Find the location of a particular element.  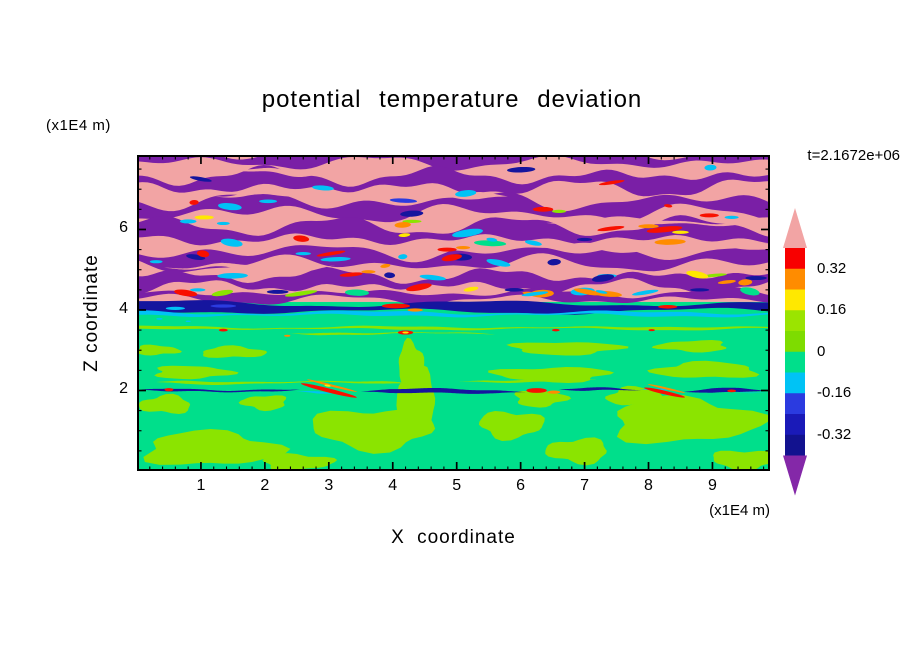

y-tick-label: 4 is located at coordinates (123, 308).